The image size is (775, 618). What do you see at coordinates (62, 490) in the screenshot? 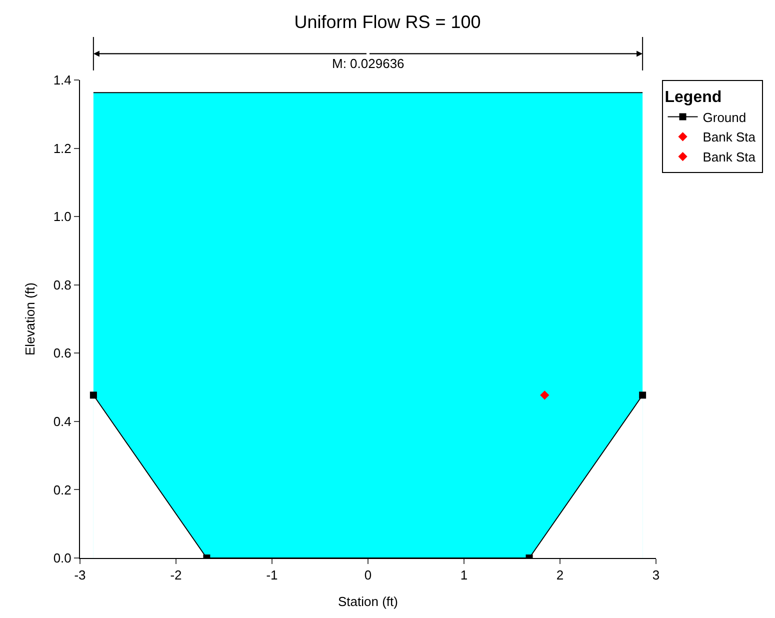
I see `y-tick-label: 0.2` at bounding box center [62, 490].